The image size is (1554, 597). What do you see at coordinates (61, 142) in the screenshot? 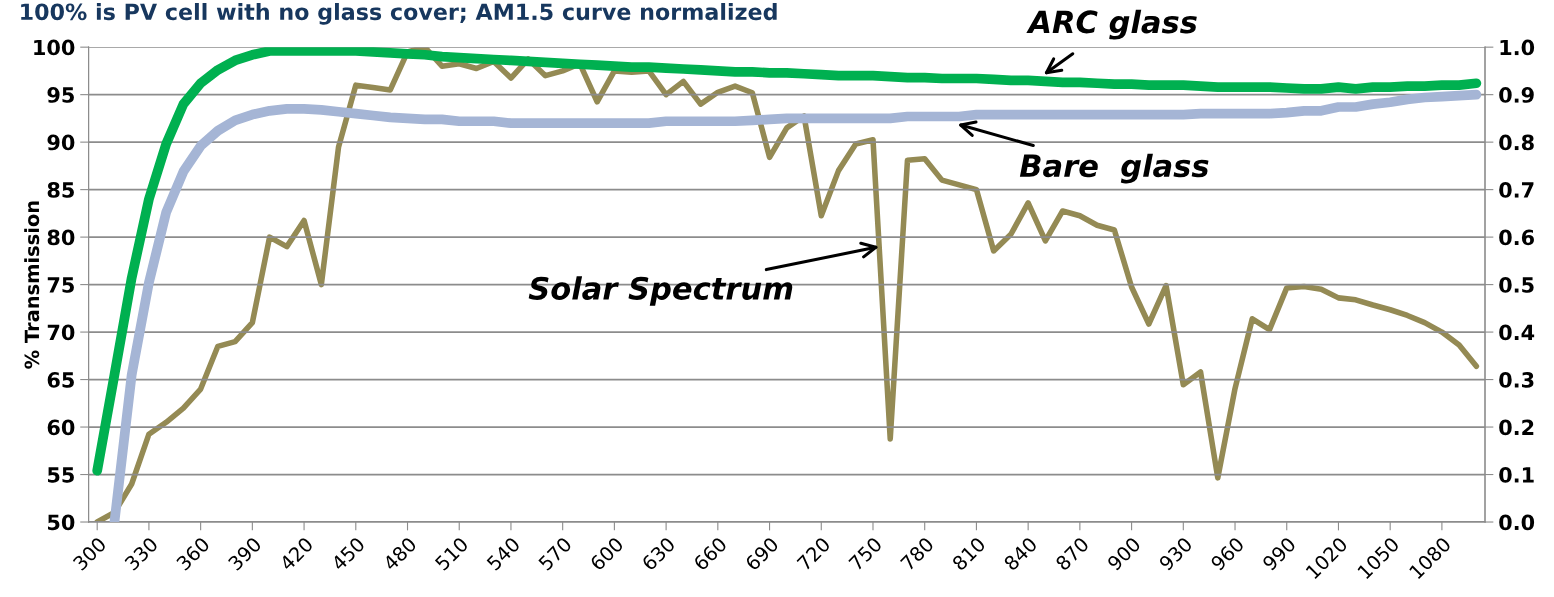
I see `y-tick-label: 90` at bounding box center [61, 142].